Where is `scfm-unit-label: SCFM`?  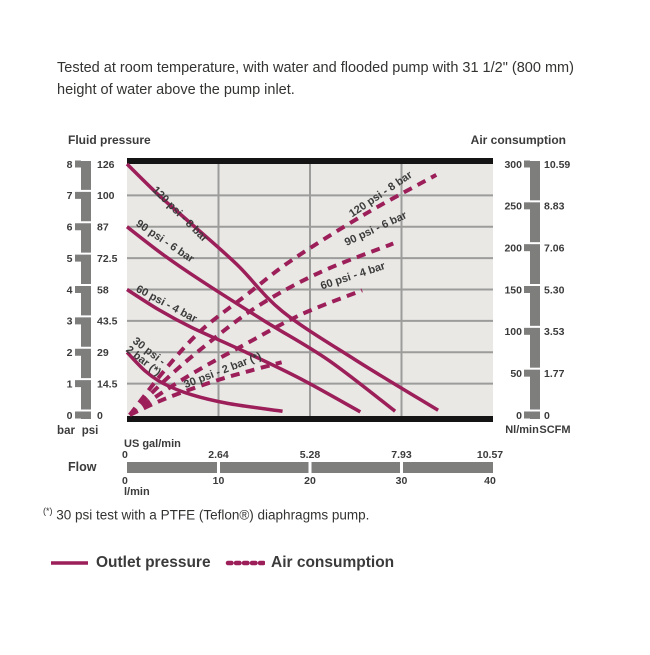
scfm-unit-label: SCFM is located at coordinates (554, 430).